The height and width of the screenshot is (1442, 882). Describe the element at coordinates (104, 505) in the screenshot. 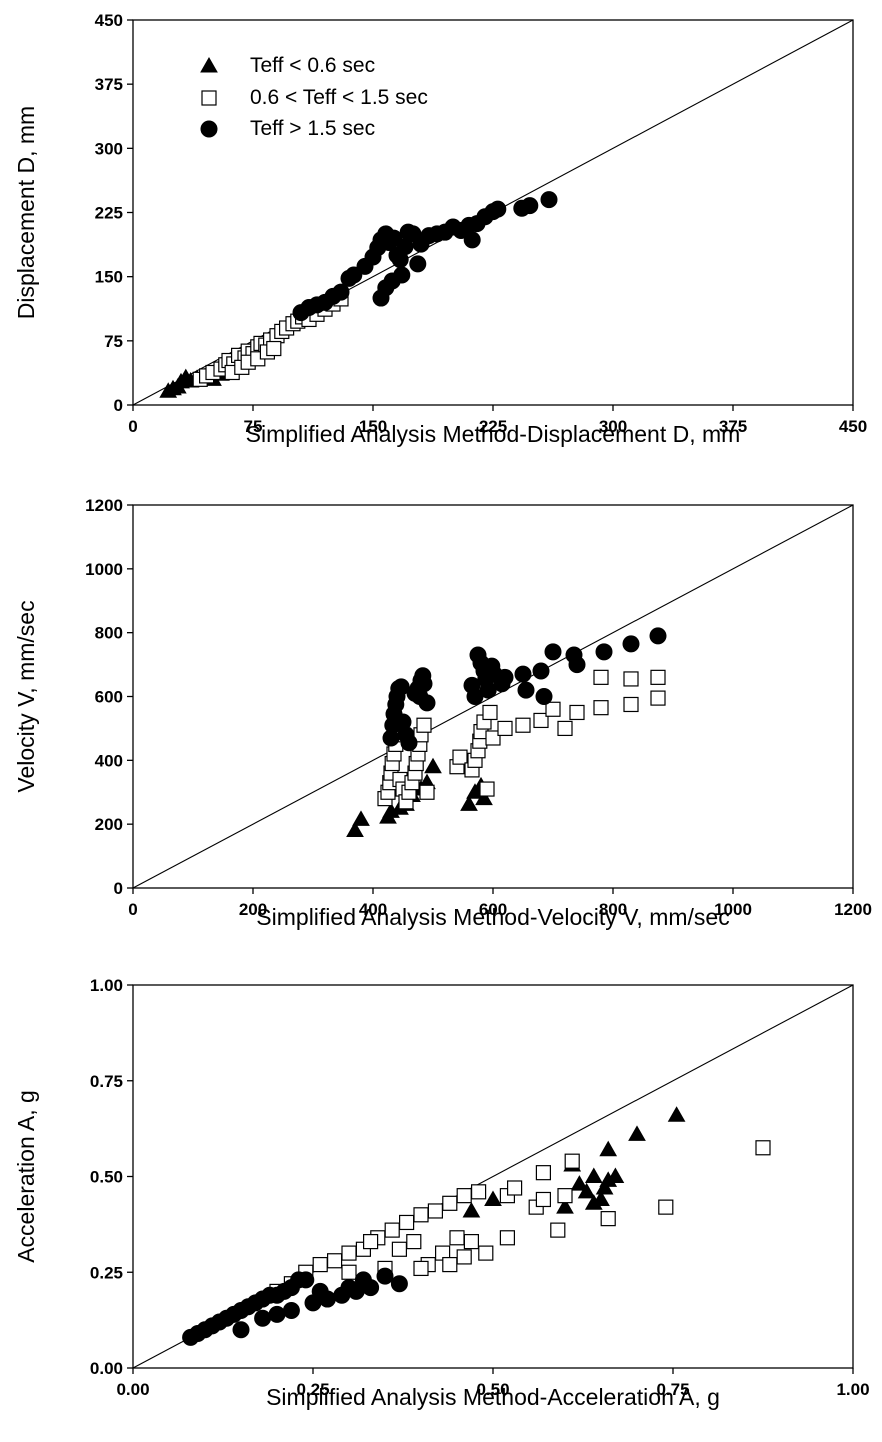

I see `y-tick-label: 1200` at that location.